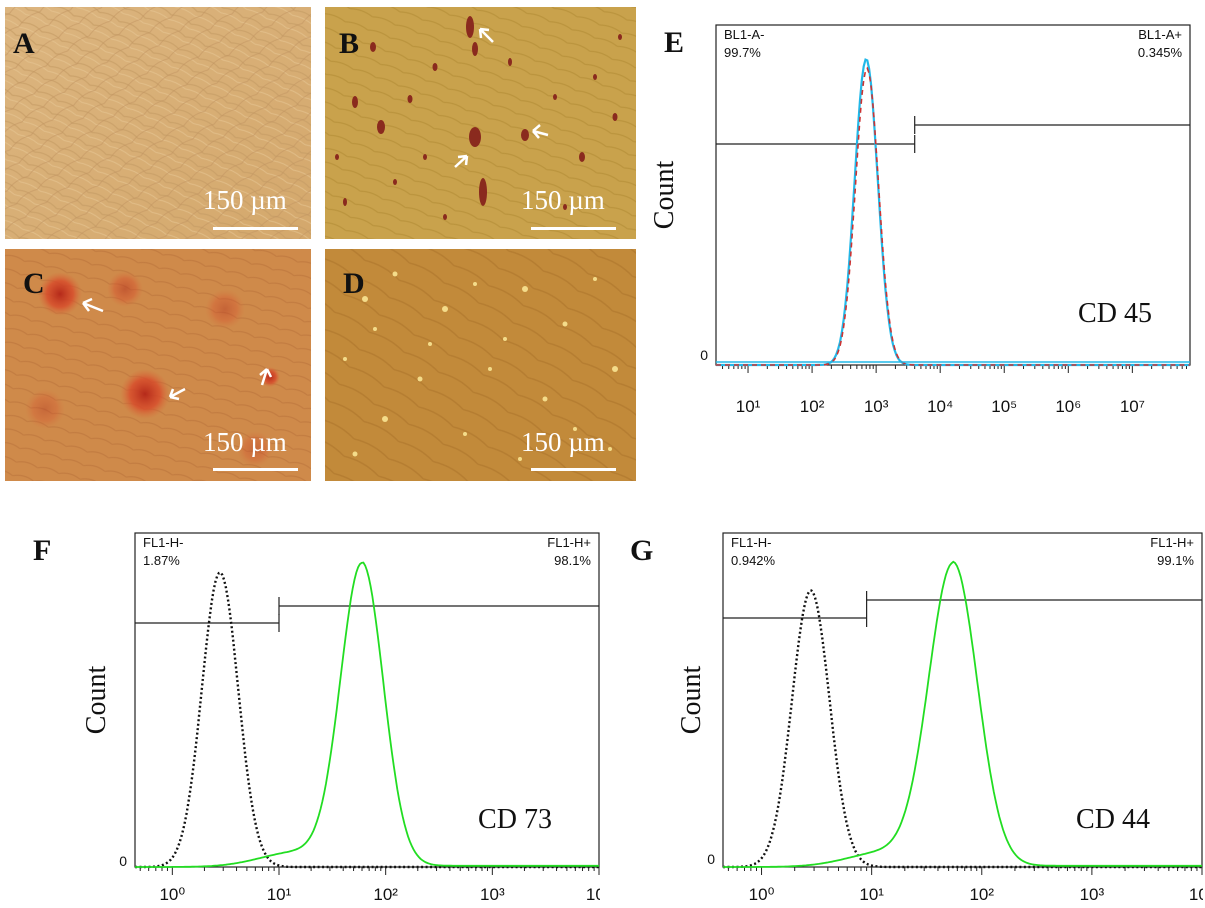 This screenshot has height=908, width=1205. Describe the element at coordinates (1132, 406) in the screenshot. I see `x-tick-label: 10⁷` at that location.